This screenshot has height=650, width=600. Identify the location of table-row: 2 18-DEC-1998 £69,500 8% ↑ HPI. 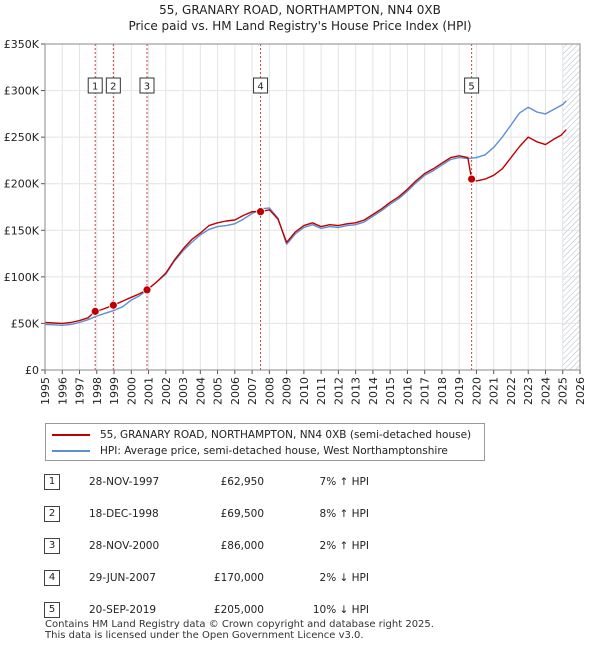
(244, 514).